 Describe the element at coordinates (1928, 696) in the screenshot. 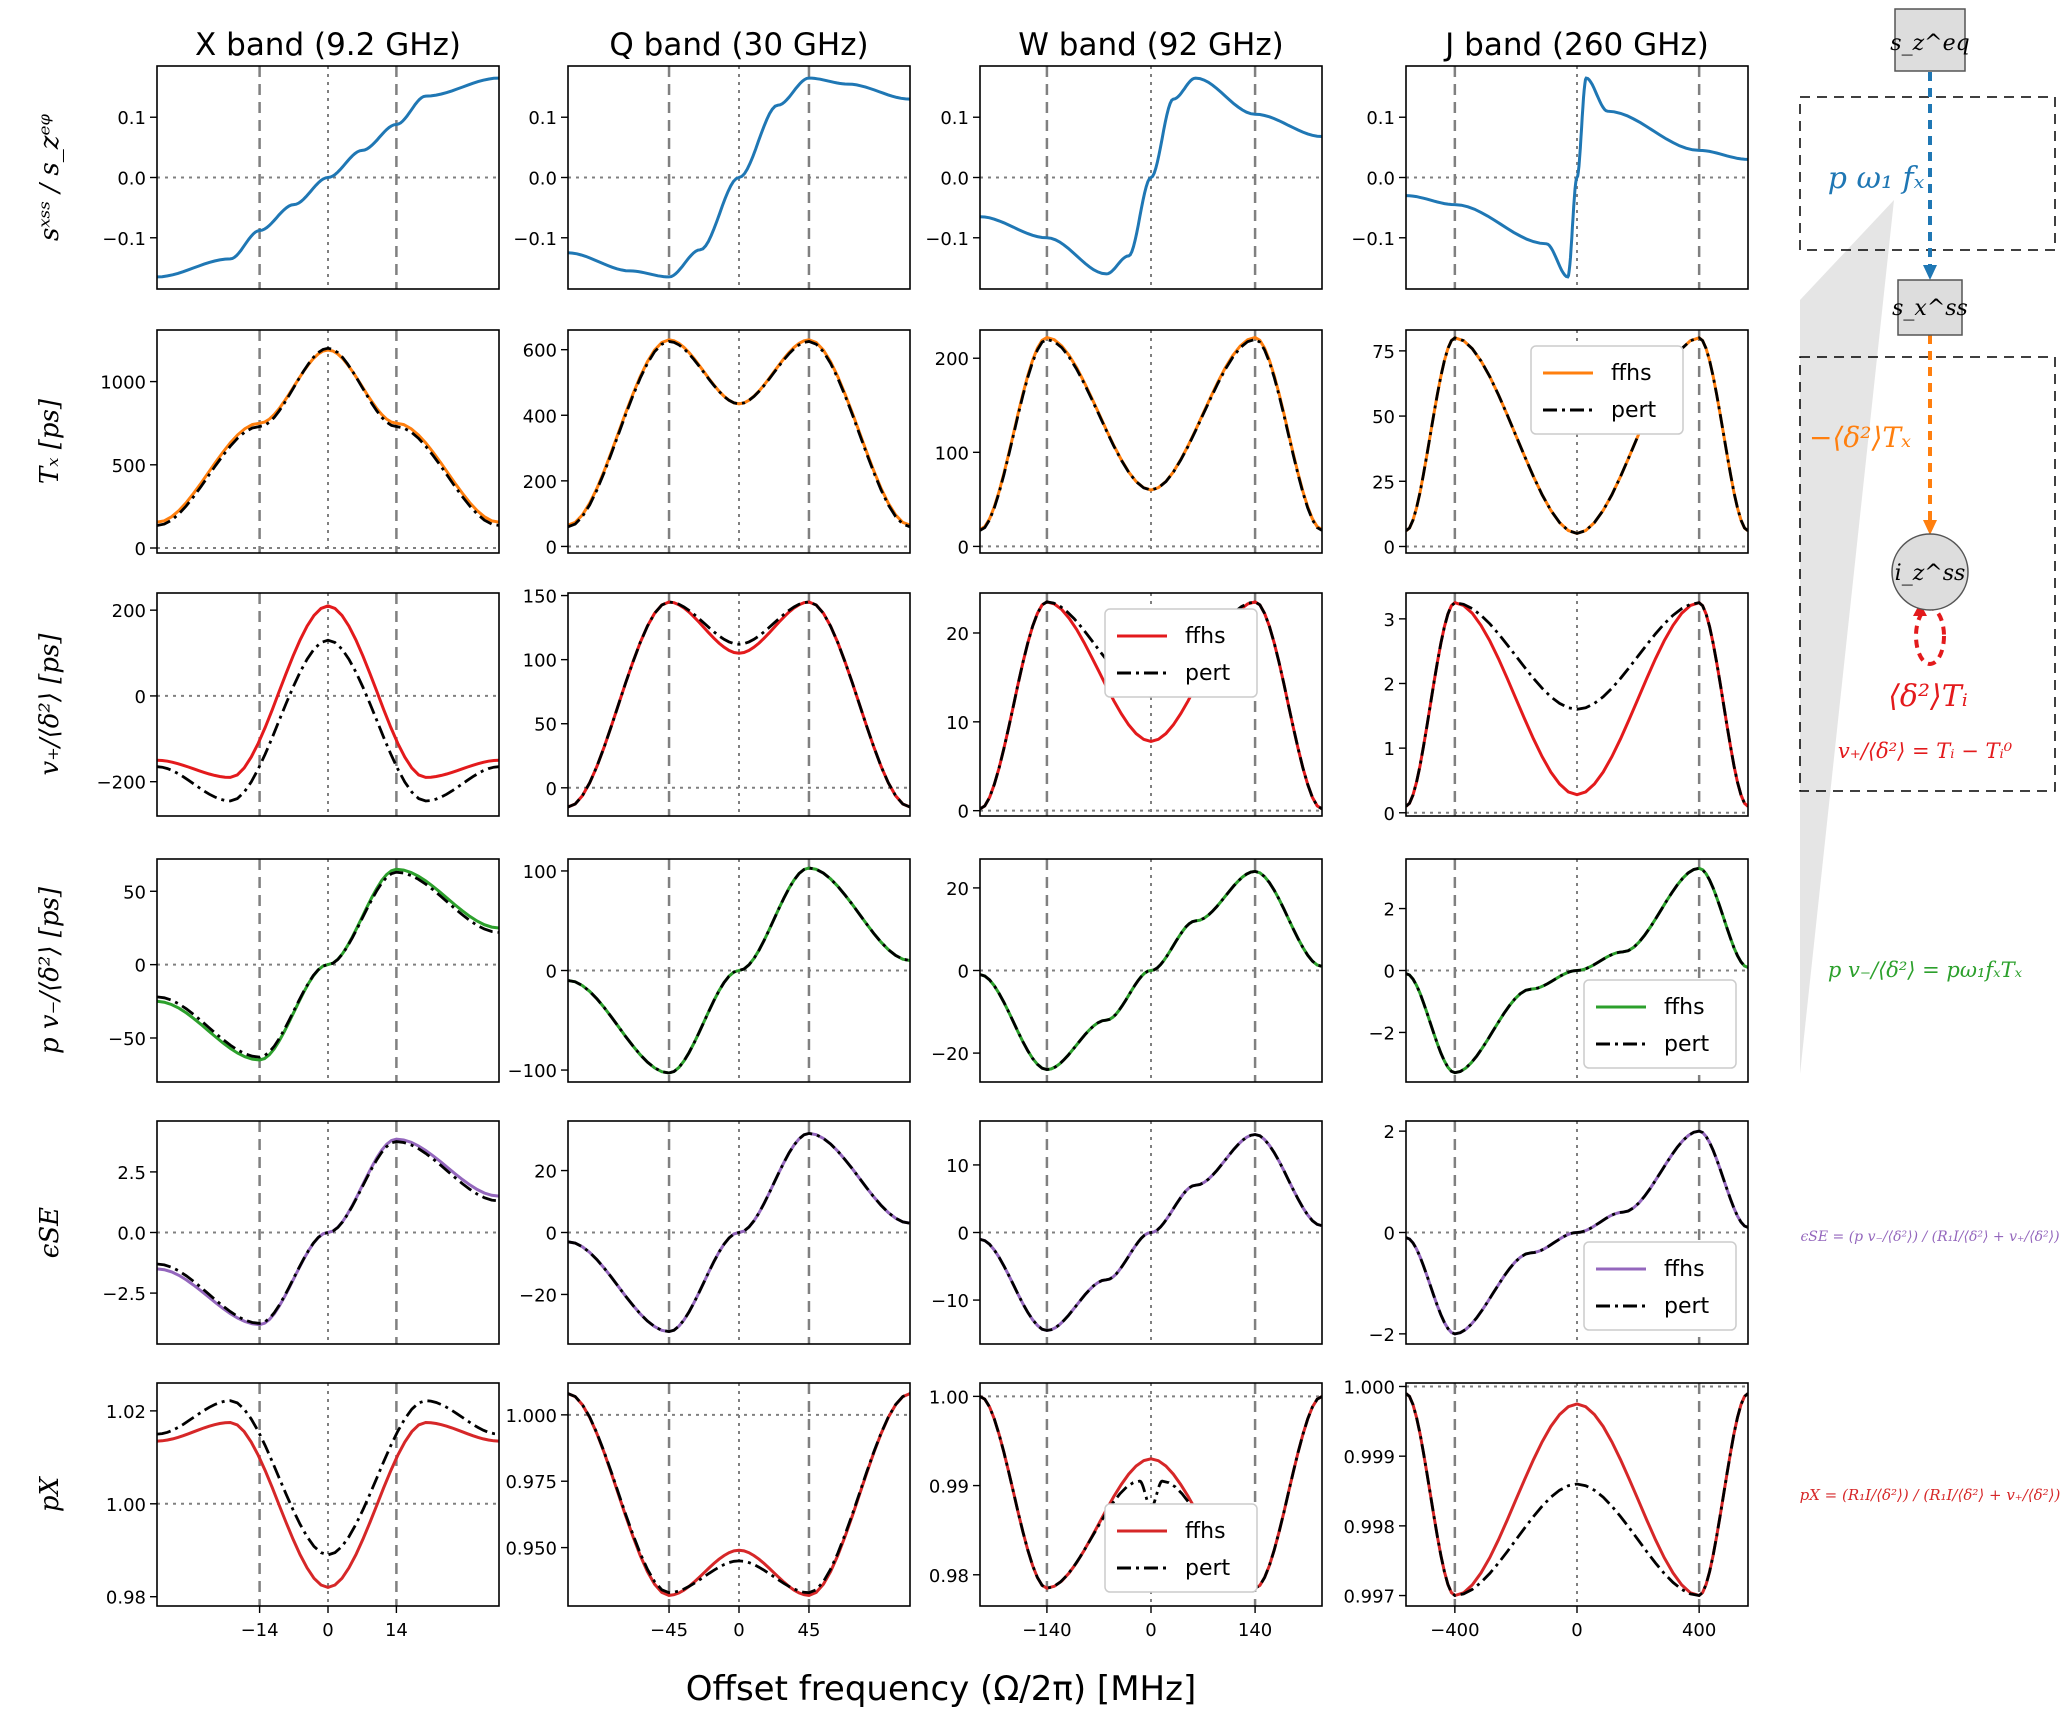

I see `label-delta-Ti: ⟨δ²⟩Tᵢ` at that location.